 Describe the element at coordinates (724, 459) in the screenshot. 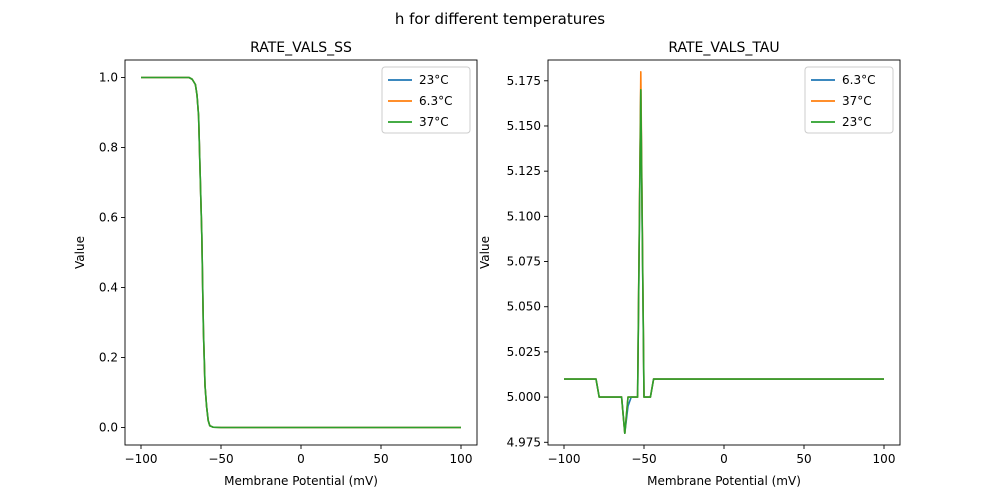

I see `tau-x-tick-label: 0` at that location.